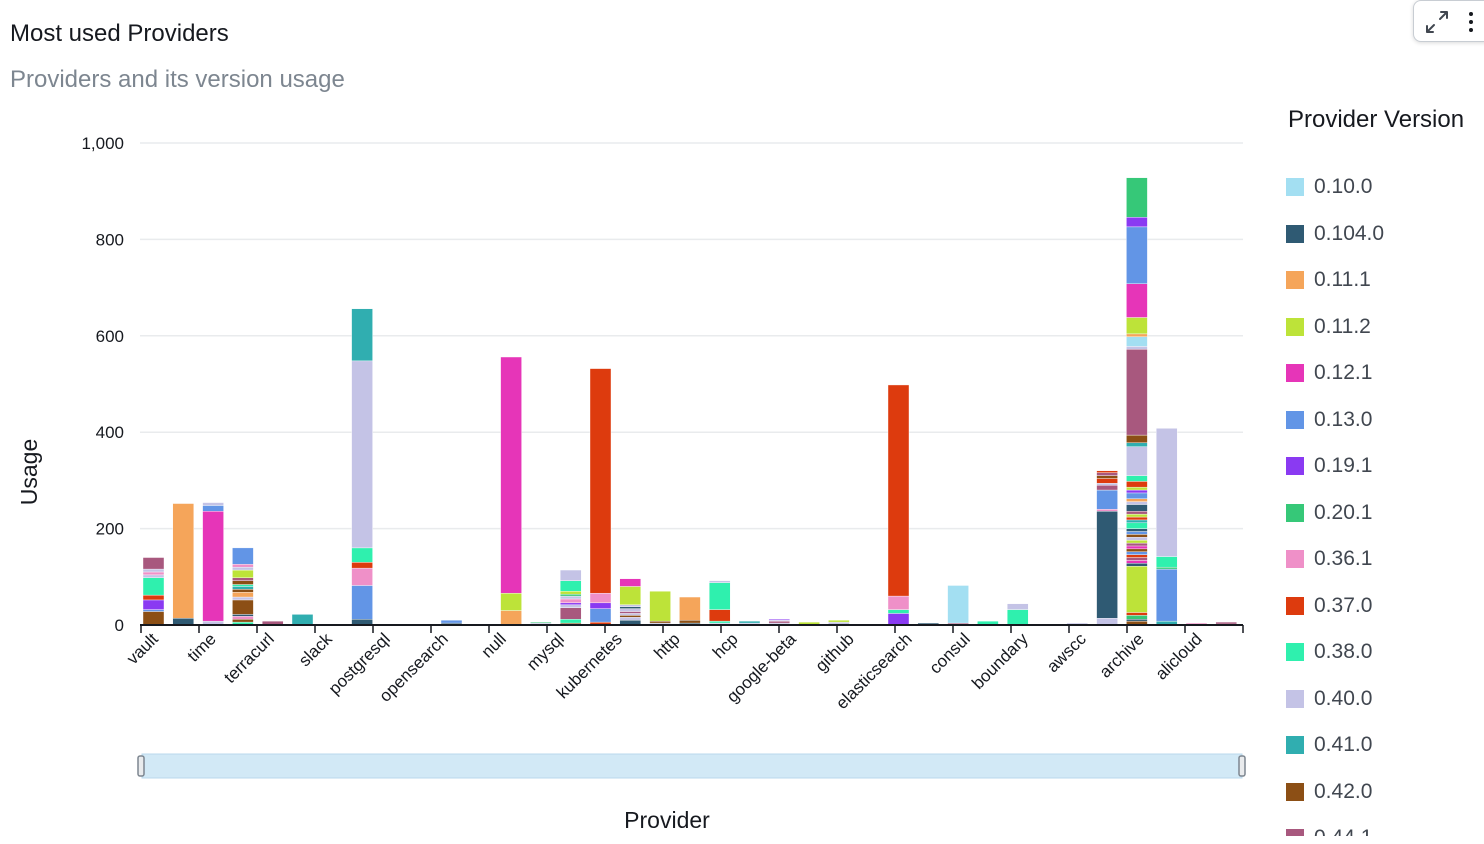 This screenshot has width=1484, height=844. Describe the element at coordinates (1329, 559) in the screenshot. I see `legend-item: 0.36.1` at that location.